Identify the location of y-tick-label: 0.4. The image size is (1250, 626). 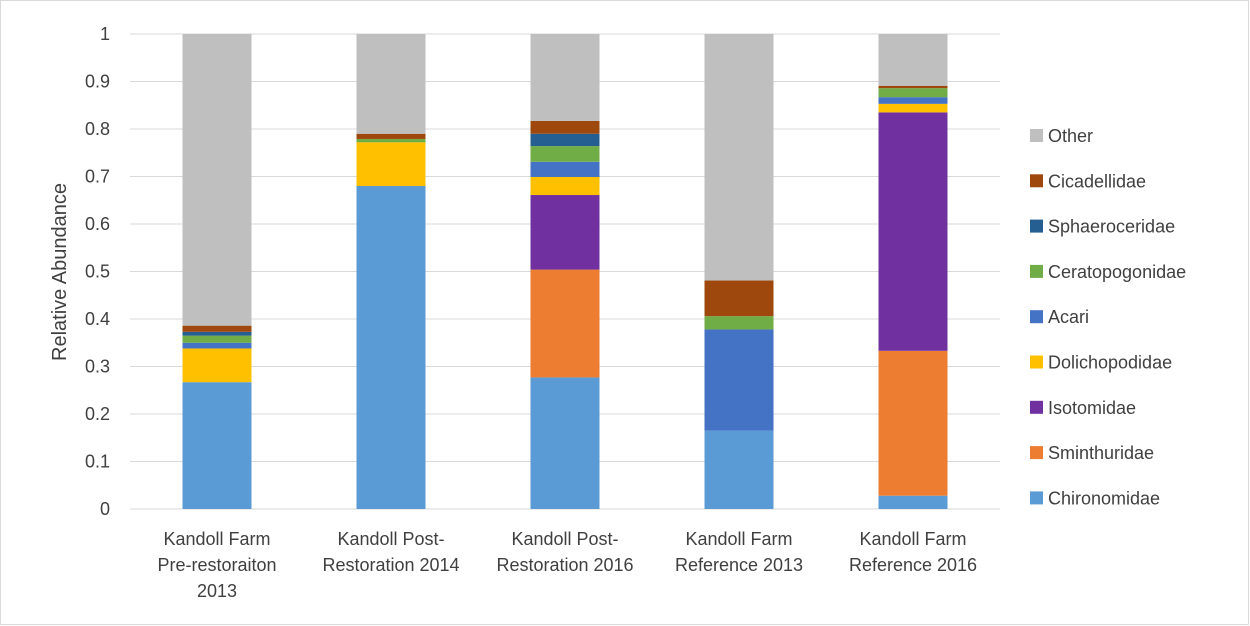
(97, 319).